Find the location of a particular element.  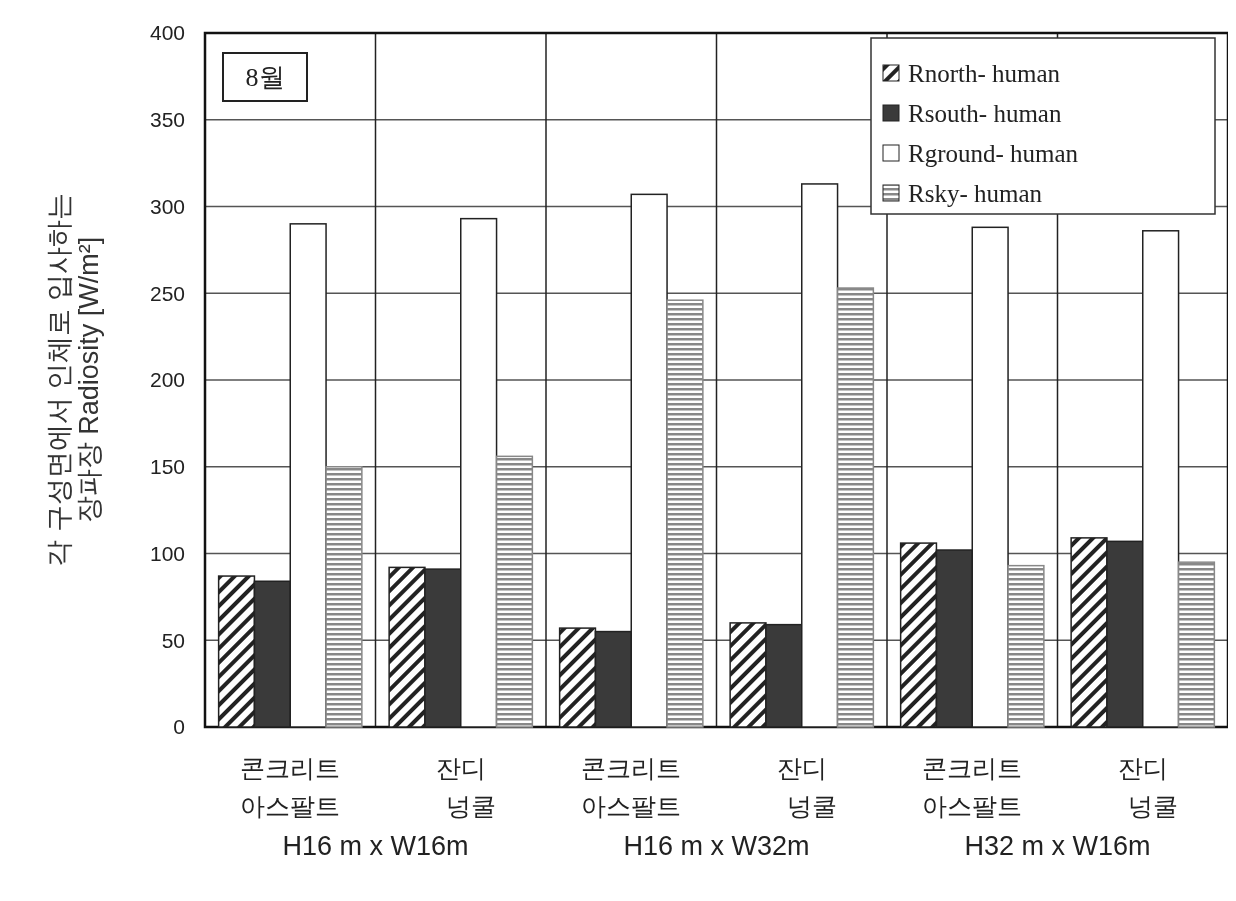

y-tick-label: 350 is located at coordinates (167, 120).